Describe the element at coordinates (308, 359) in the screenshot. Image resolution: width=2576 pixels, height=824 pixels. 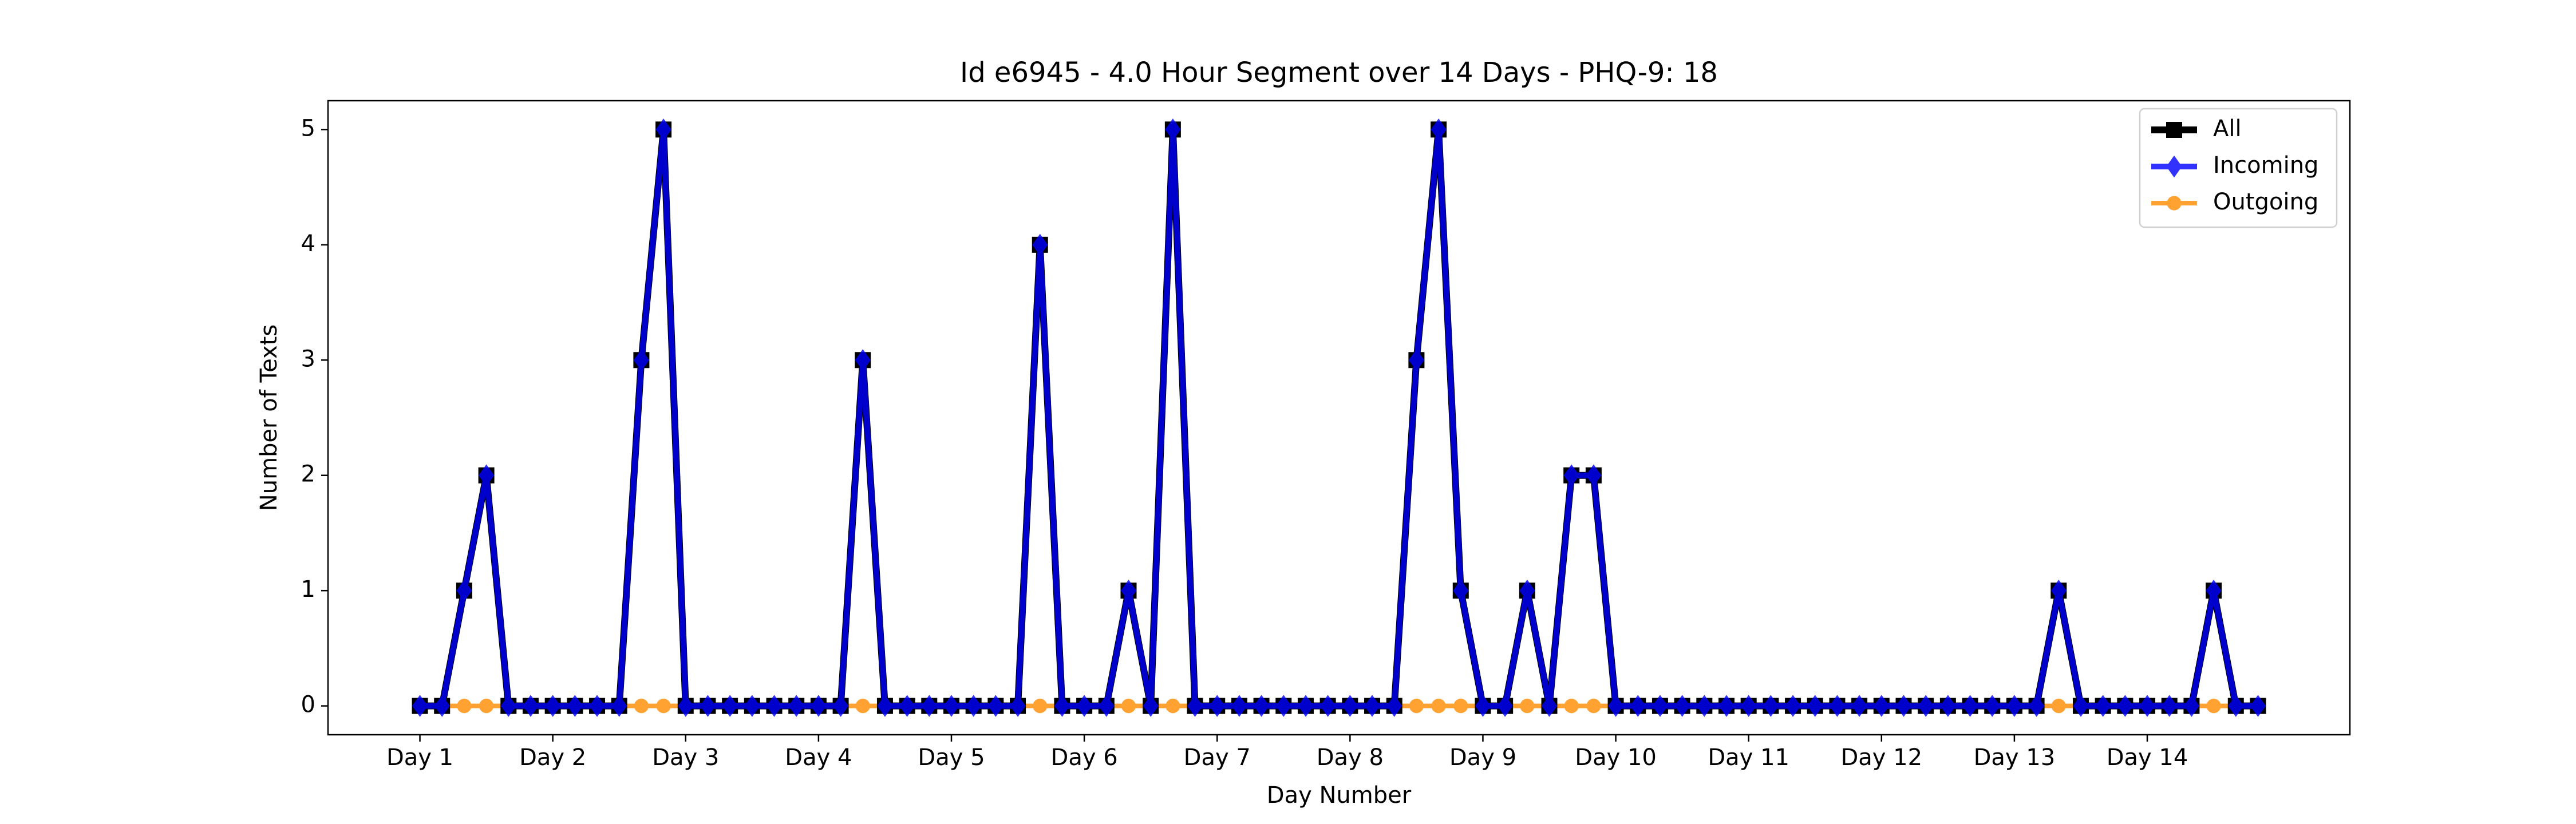
I see `y-tick-label: 3` at that location.